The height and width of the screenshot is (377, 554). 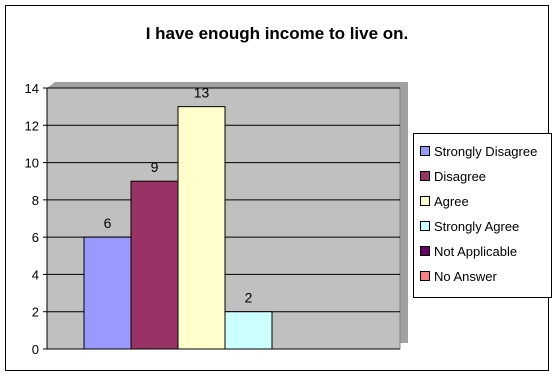 What do you see at coordinates (35, 274) in the screenshot?
I see `y-tick-label: 4` at bounding box center [35, 274].